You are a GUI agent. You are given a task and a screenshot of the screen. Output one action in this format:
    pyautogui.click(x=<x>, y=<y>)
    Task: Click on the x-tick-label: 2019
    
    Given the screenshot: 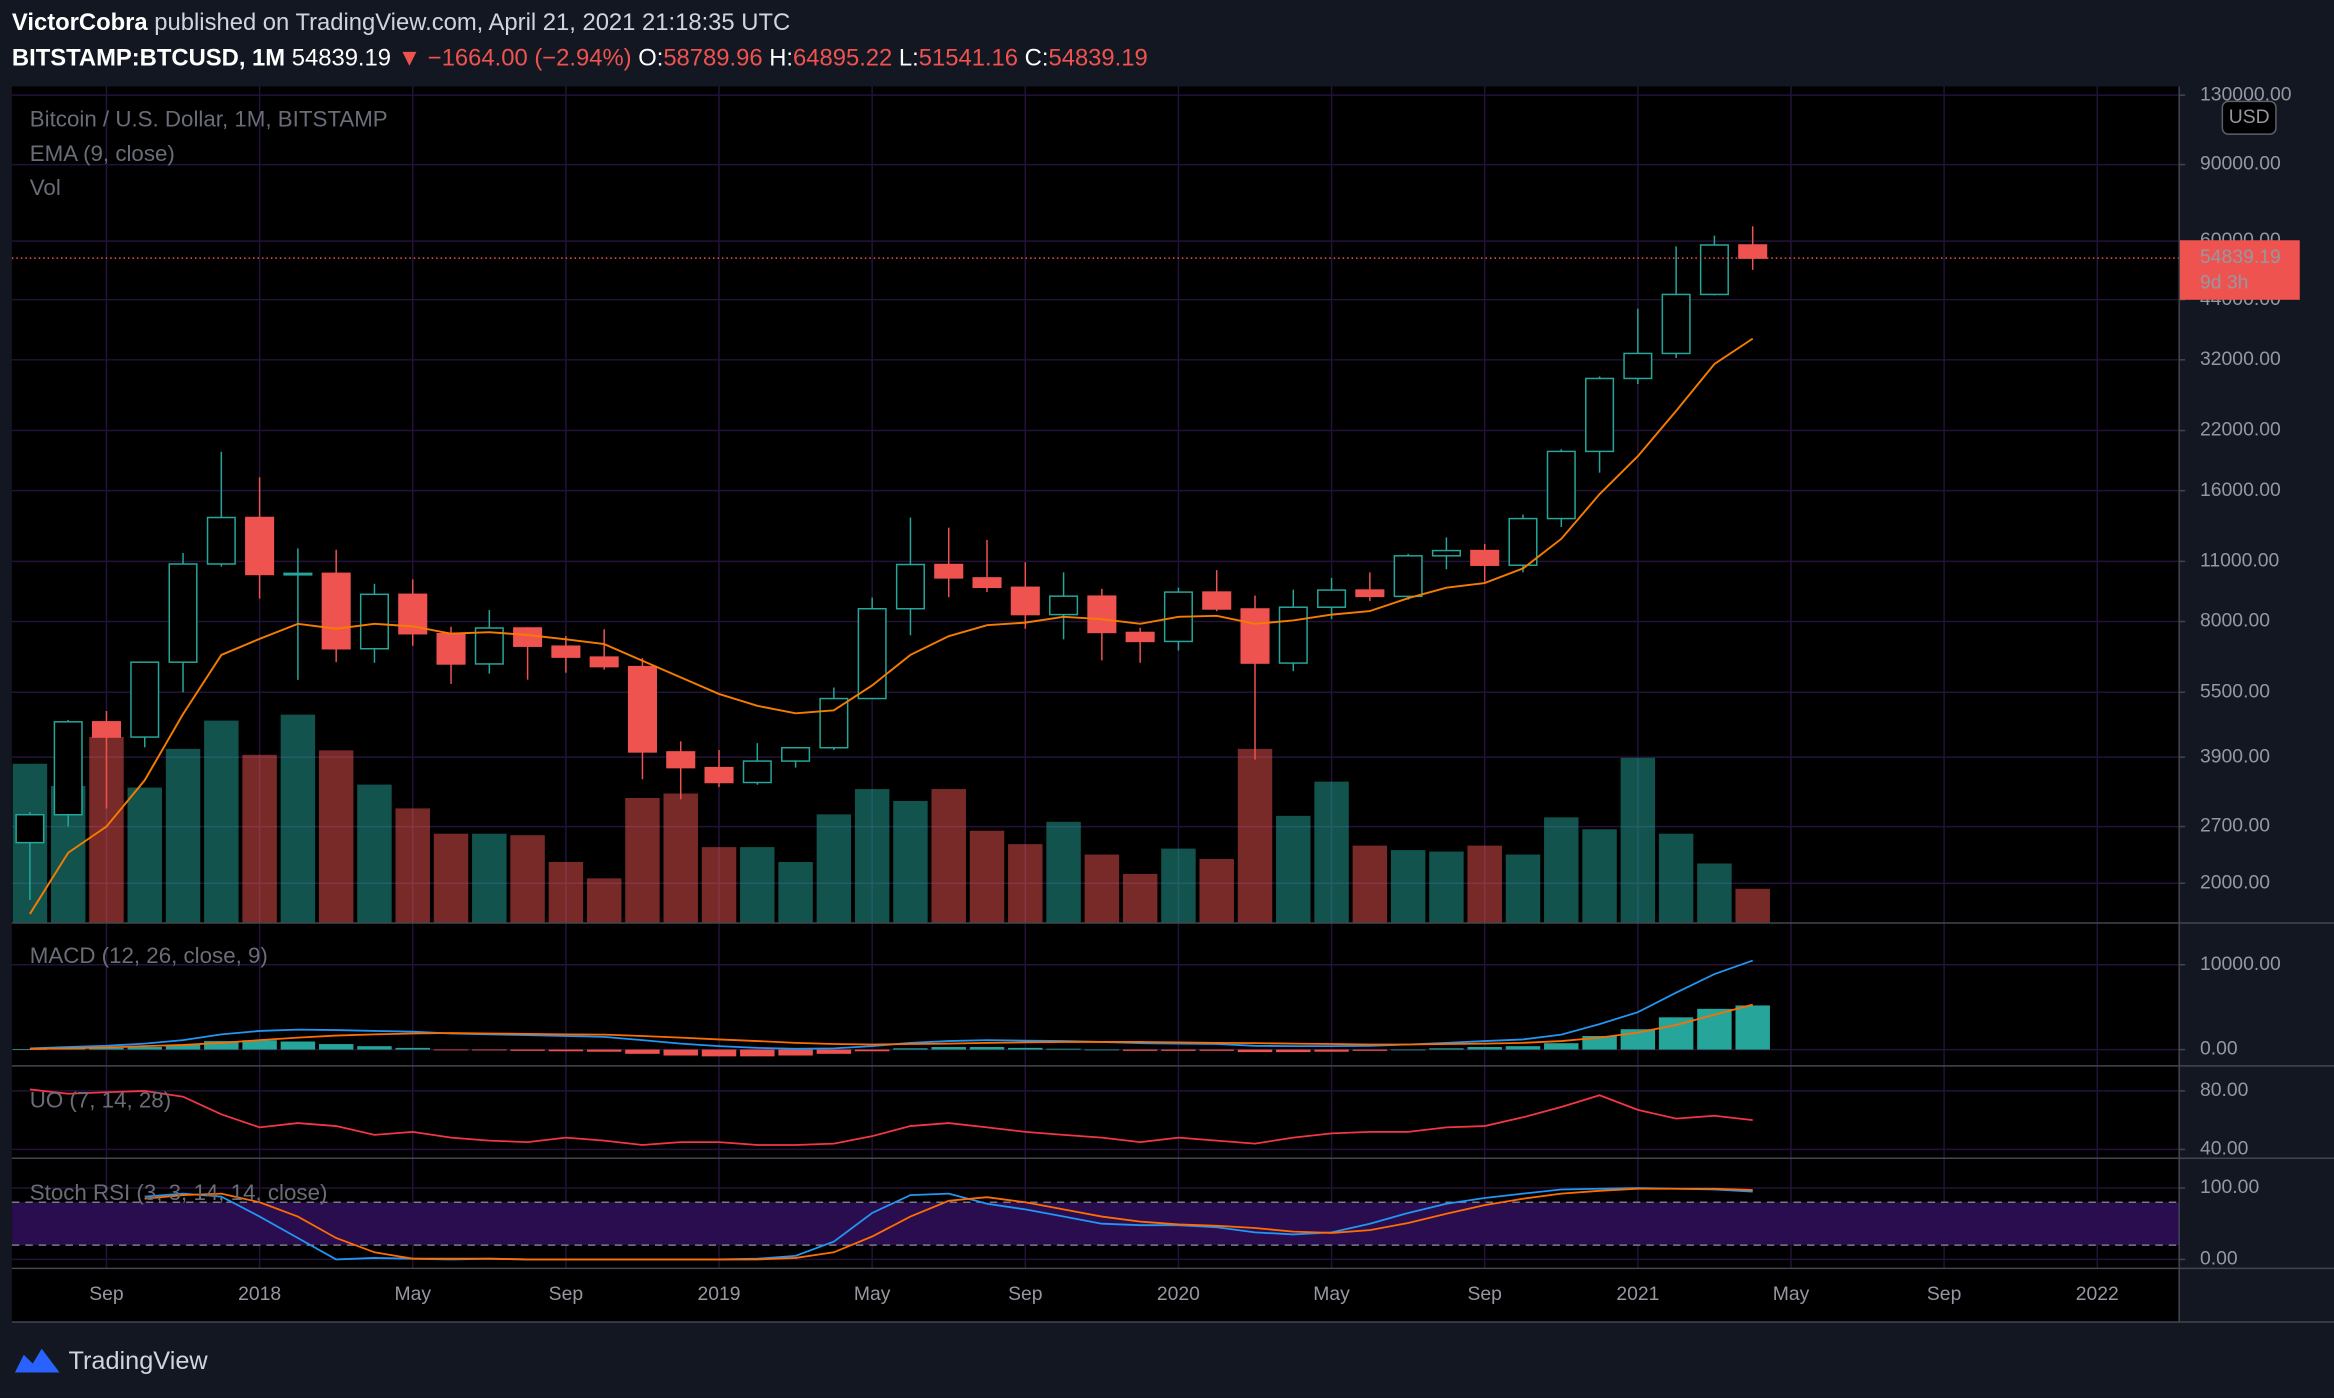 What is the action you would take?
    pyautogui.click(x=718, y=1294)
    